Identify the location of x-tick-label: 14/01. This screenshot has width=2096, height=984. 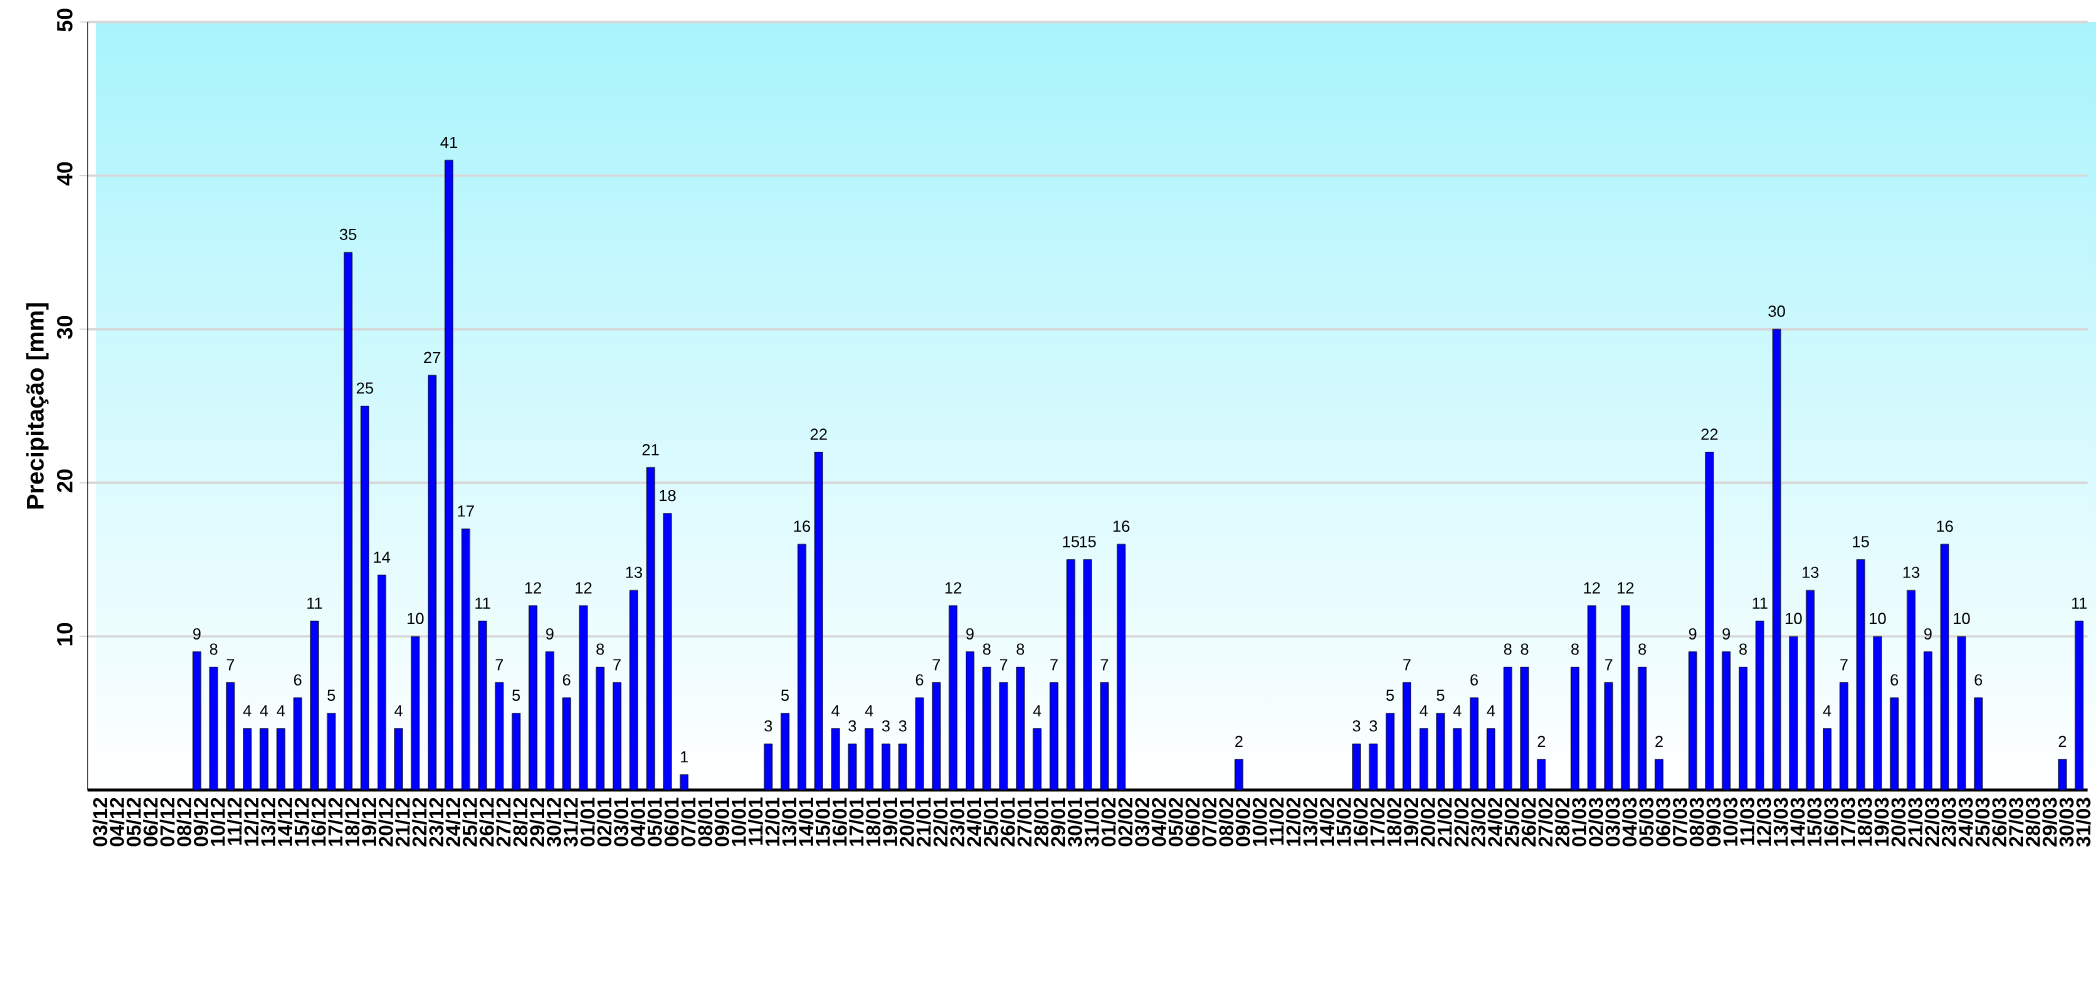
(806, 821).